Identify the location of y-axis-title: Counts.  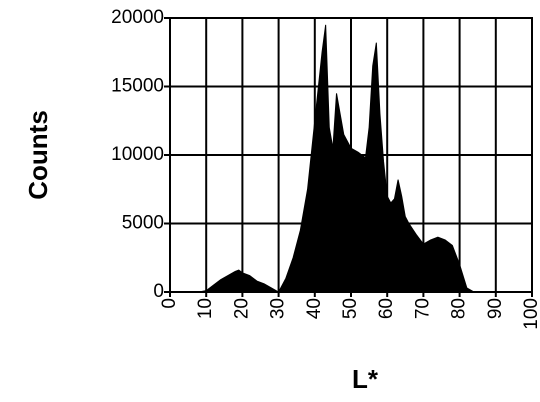
(38, 155).